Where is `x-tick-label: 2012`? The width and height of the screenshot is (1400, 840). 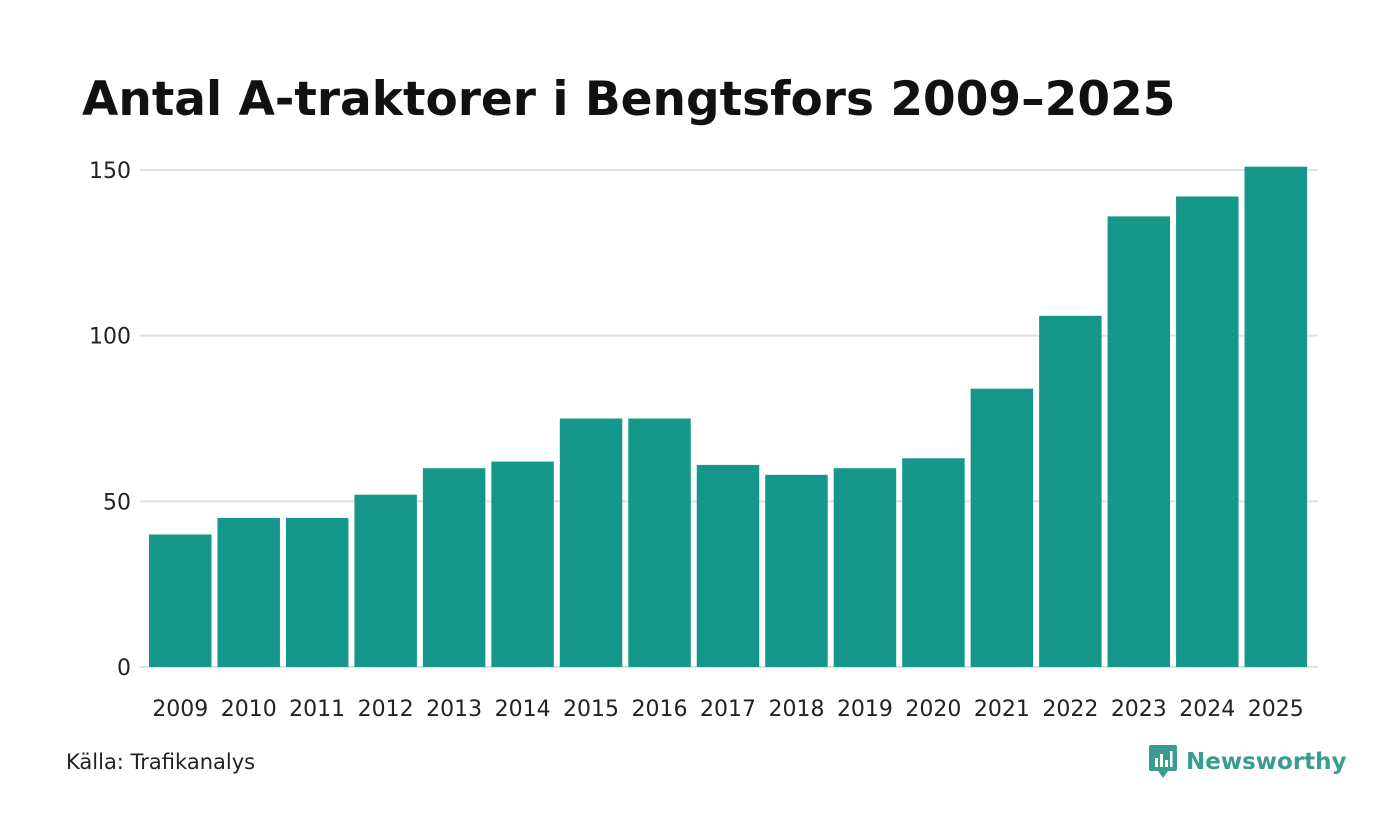
x-tick-label: 2012 is located at coordinates (386, 709).